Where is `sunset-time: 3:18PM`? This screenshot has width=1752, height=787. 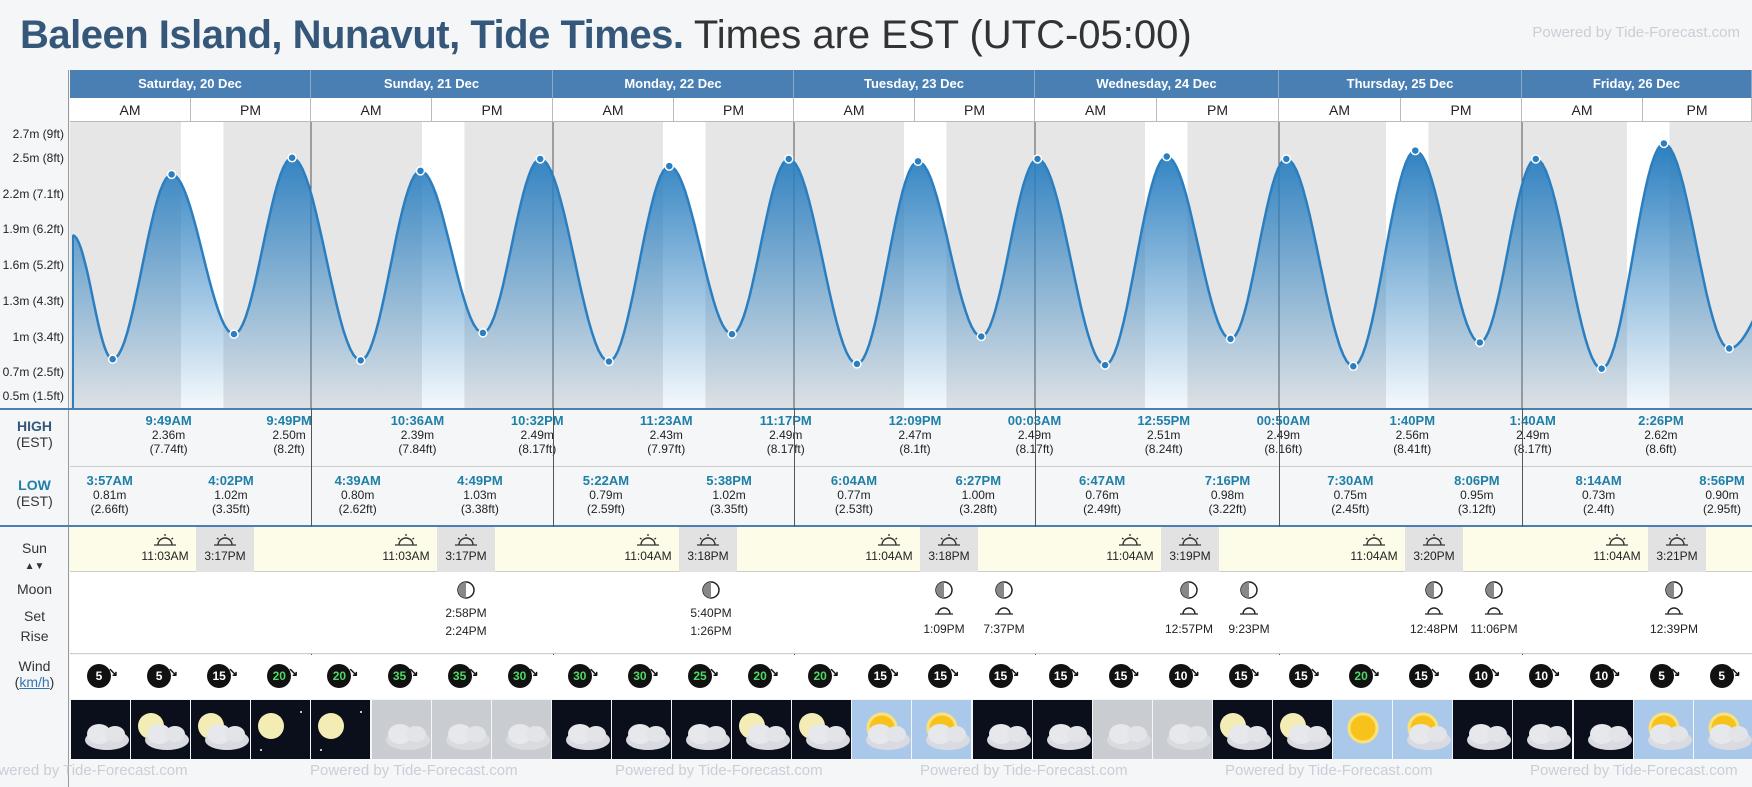 sunset-time: 3:18PM is located at coordinates (949, 556).